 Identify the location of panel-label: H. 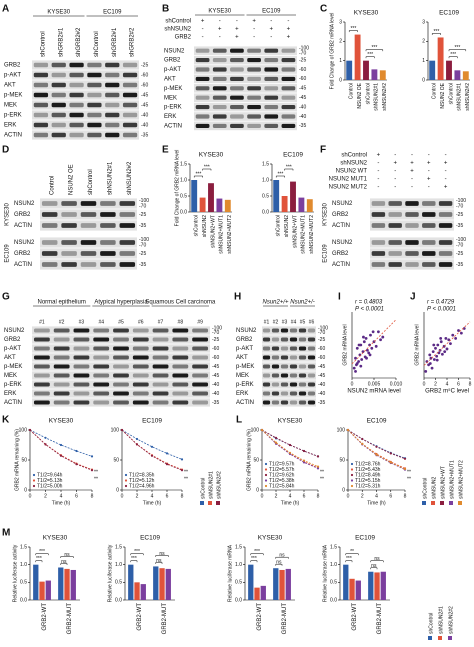
(237, 297).